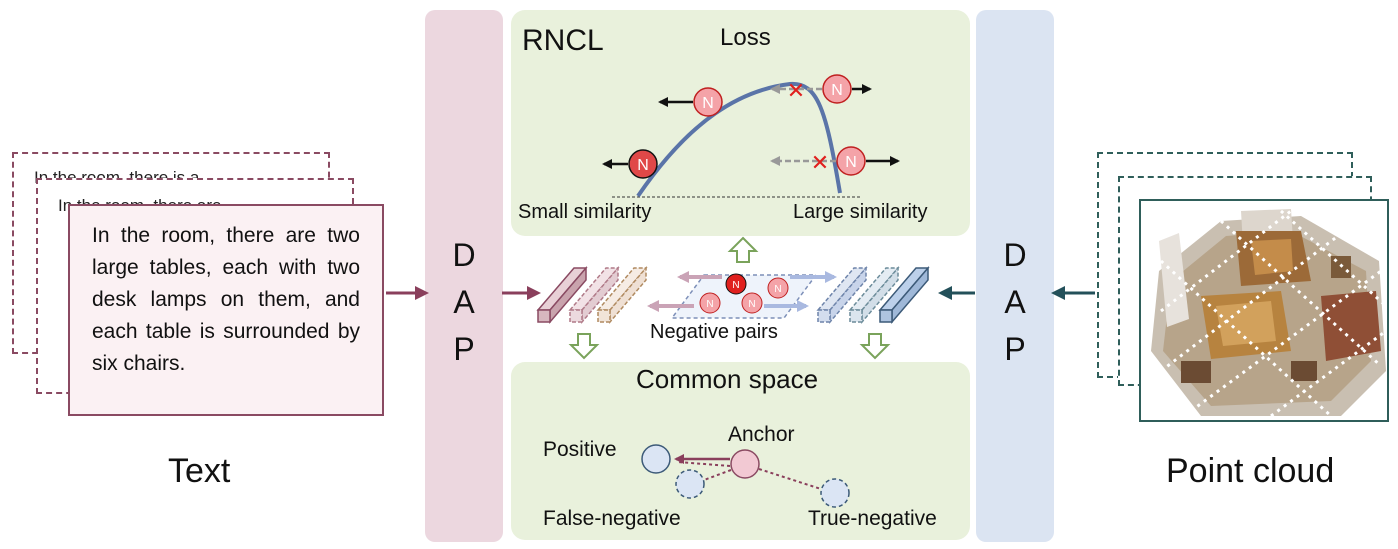  Describe the element at coordinates (464, 302) in the screenshot. I see `dap-left-letter-a: A` at that location.